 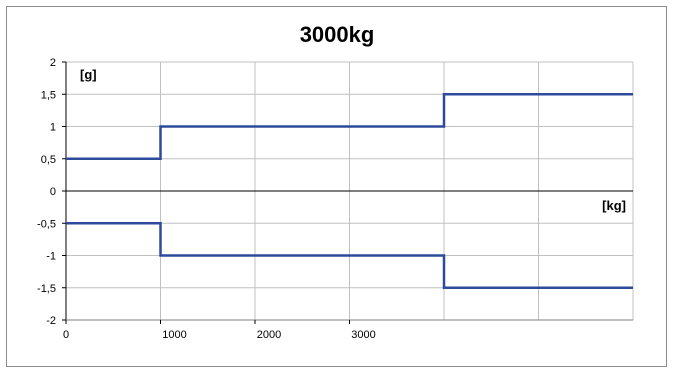 I want to click on y-axis-unit-label: [g], so click(x=88, y=74).